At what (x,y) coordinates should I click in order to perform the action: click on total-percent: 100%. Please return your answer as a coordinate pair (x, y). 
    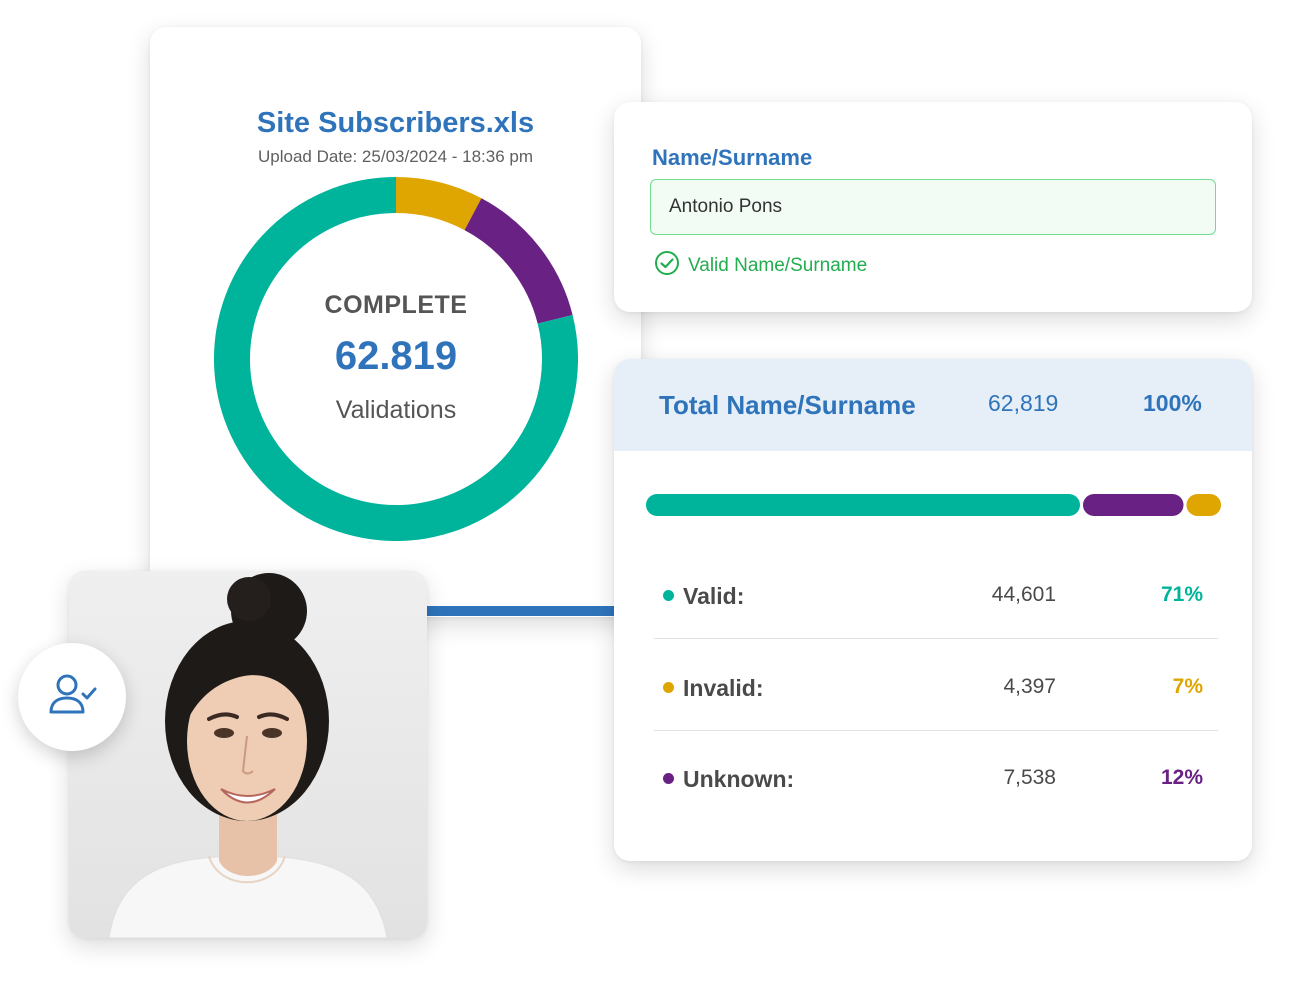
    Looking at the image, I should click on (1172, 403).